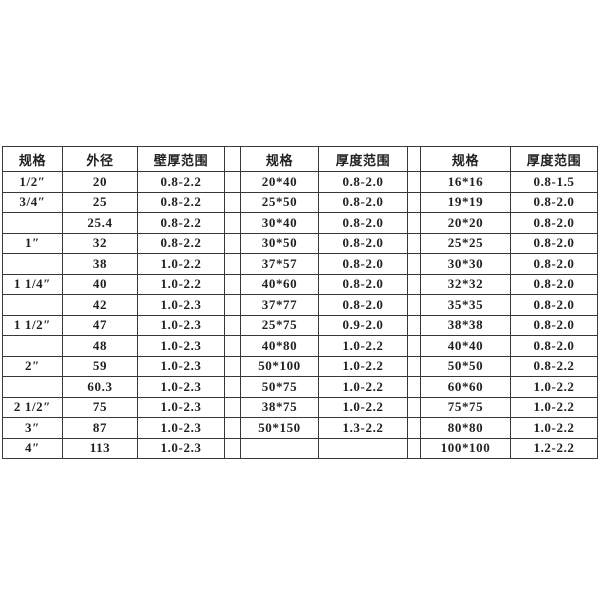 This screenshot has height=600, width=600. I want to click on spec-cell-right: 30*30, so click(465, 264).